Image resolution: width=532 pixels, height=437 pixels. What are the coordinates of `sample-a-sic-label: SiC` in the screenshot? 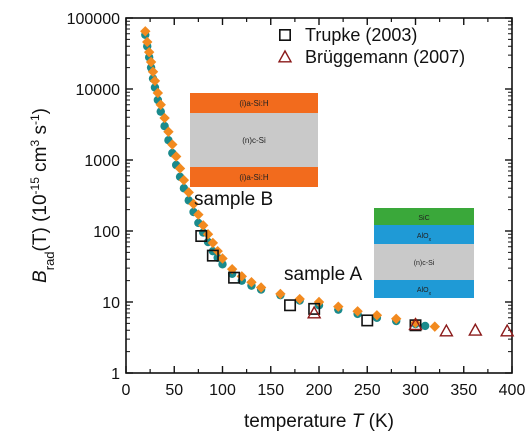 It's located at (423, 218).